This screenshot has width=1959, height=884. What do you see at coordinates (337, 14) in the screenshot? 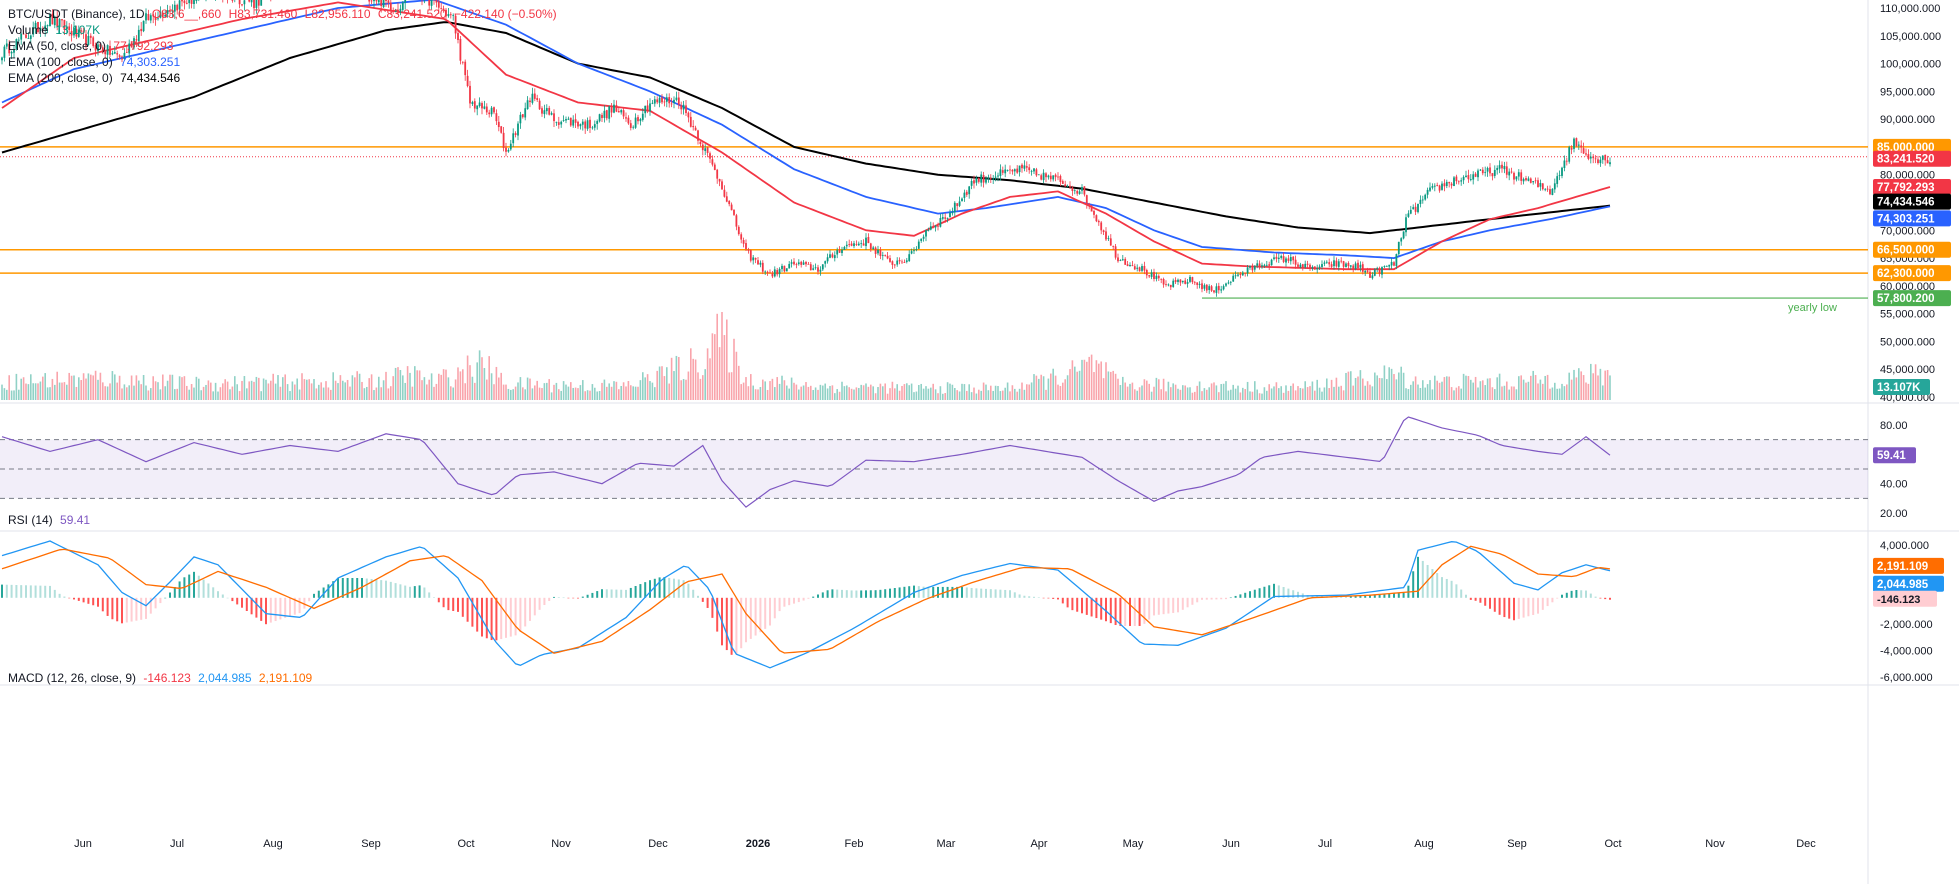
I see `low-value: L82,956.110` at bounding box center [337, 14].